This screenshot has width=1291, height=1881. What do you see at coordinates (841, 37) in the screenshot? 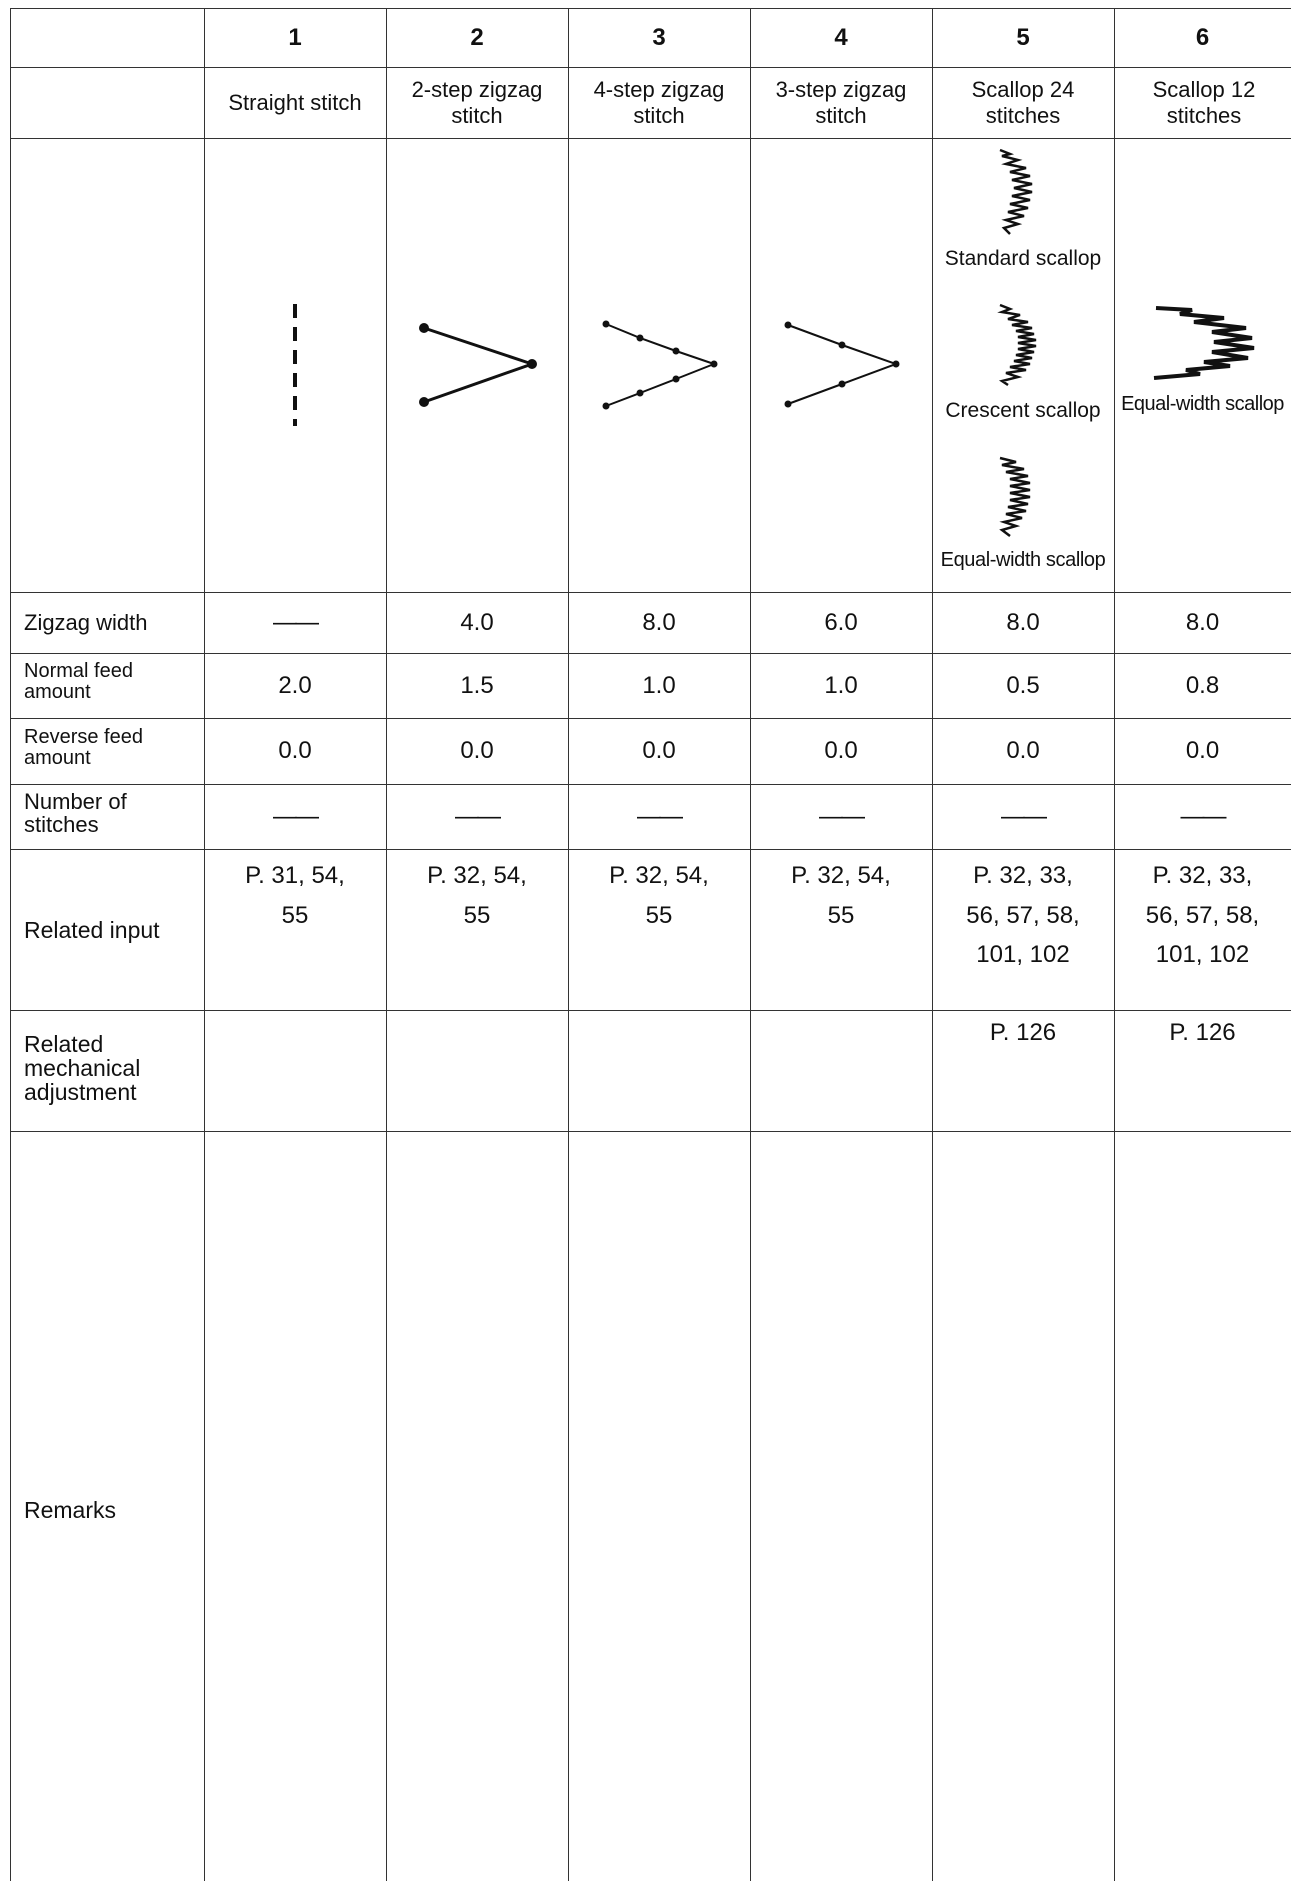
I see `column-number: 4` at bounding box center [841, 37].